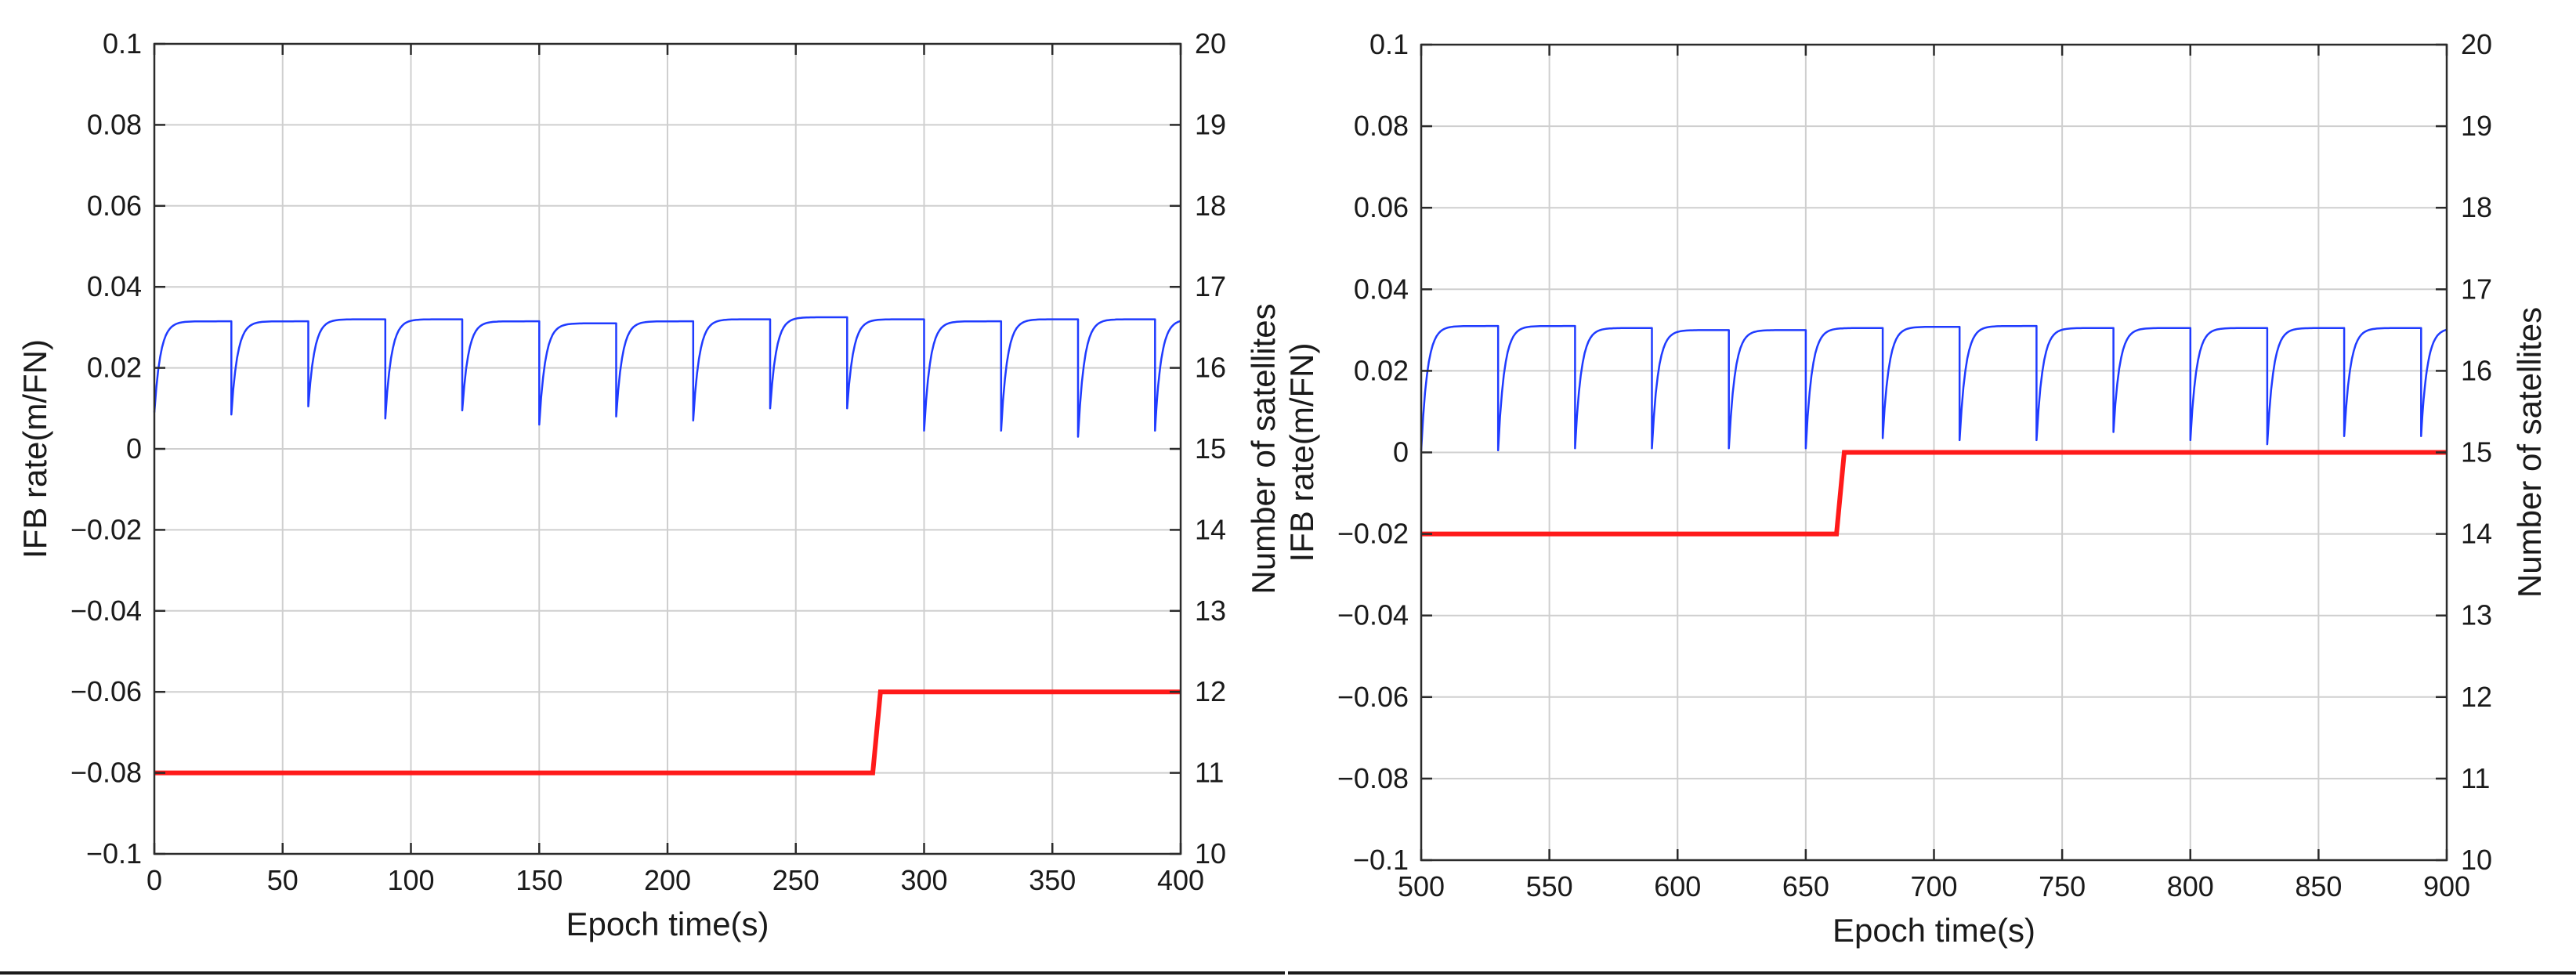 The width and height of the screenshot is (2576, 980). Describe the element at coordinates (2062, 886) in the screenshot. I see `x-tick-label: 750` at that location.